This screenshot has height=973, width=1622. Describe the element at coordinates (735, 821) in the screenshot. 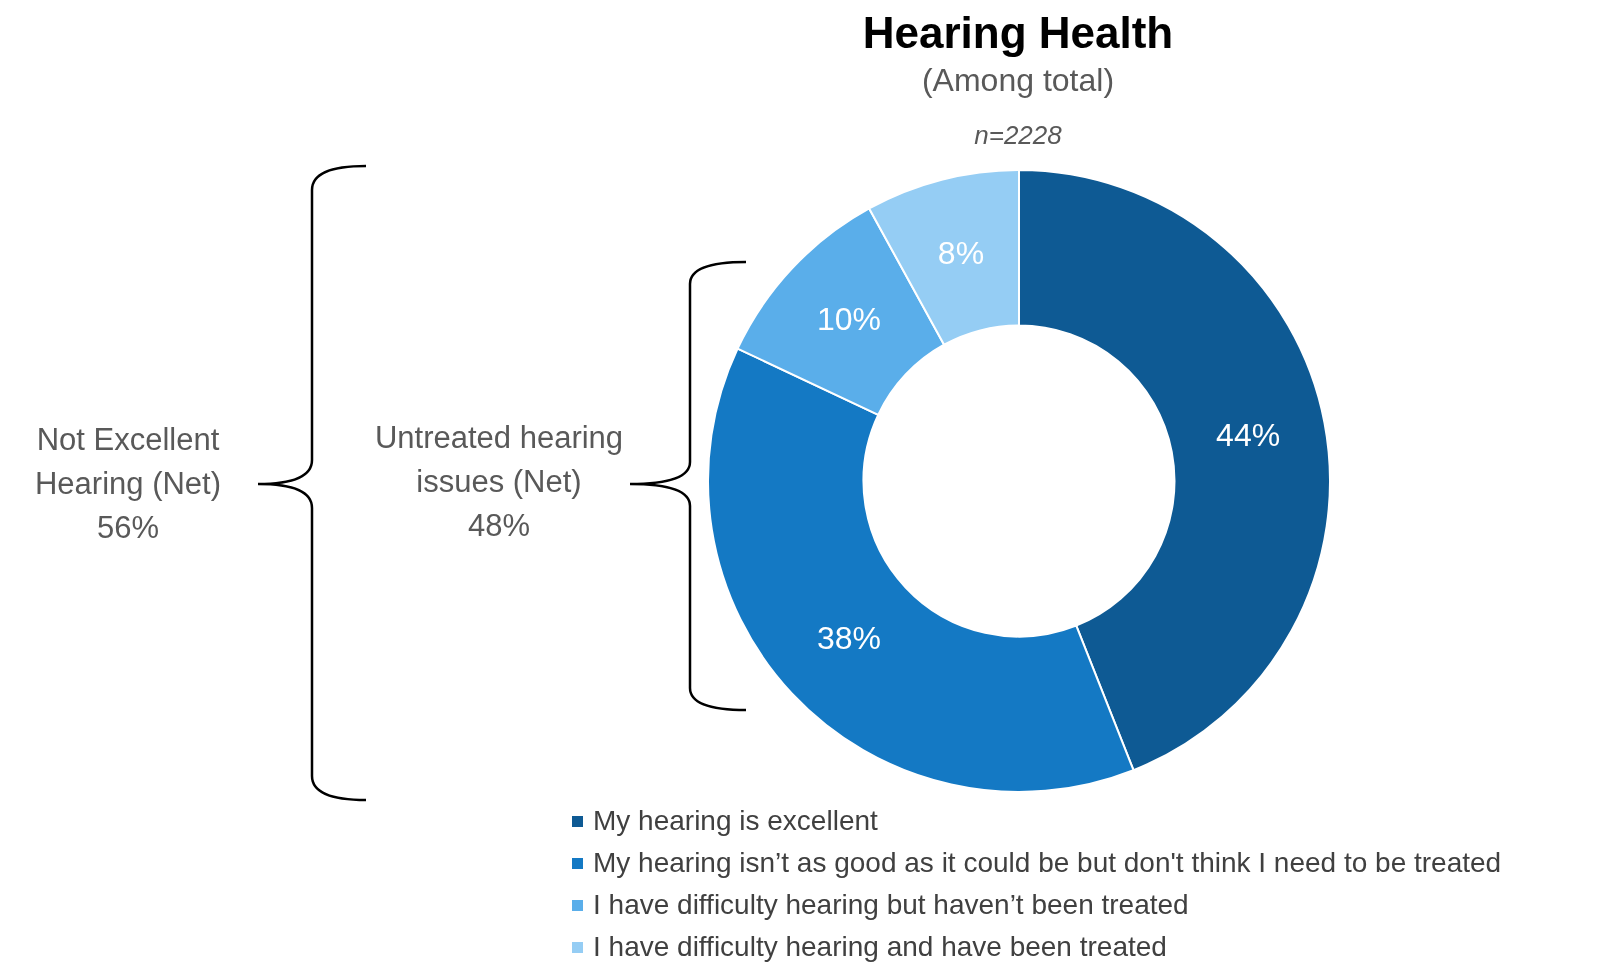

I see `legend-label: My hearing is excellent` at that location.